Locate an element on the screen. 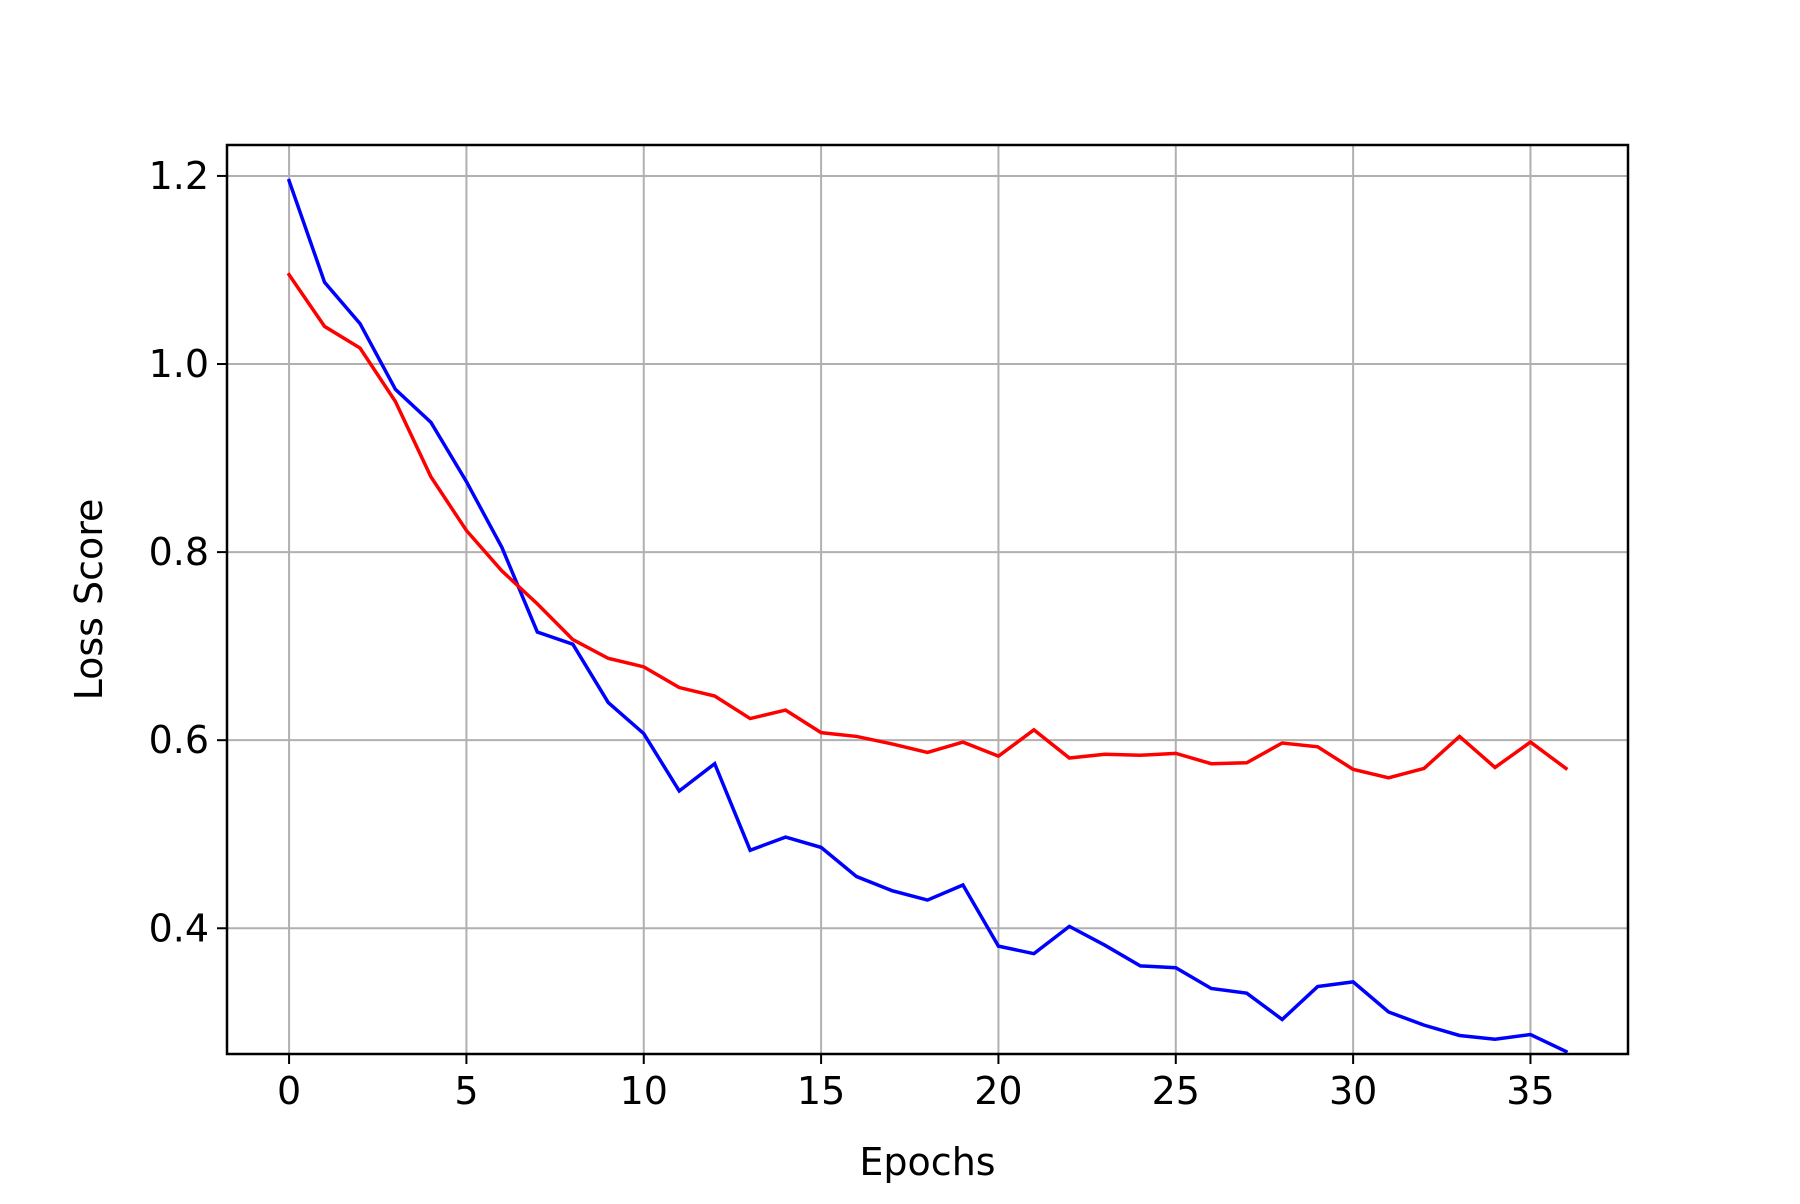  y-axis-label: Loss Score is located at coordinates (89, 600).